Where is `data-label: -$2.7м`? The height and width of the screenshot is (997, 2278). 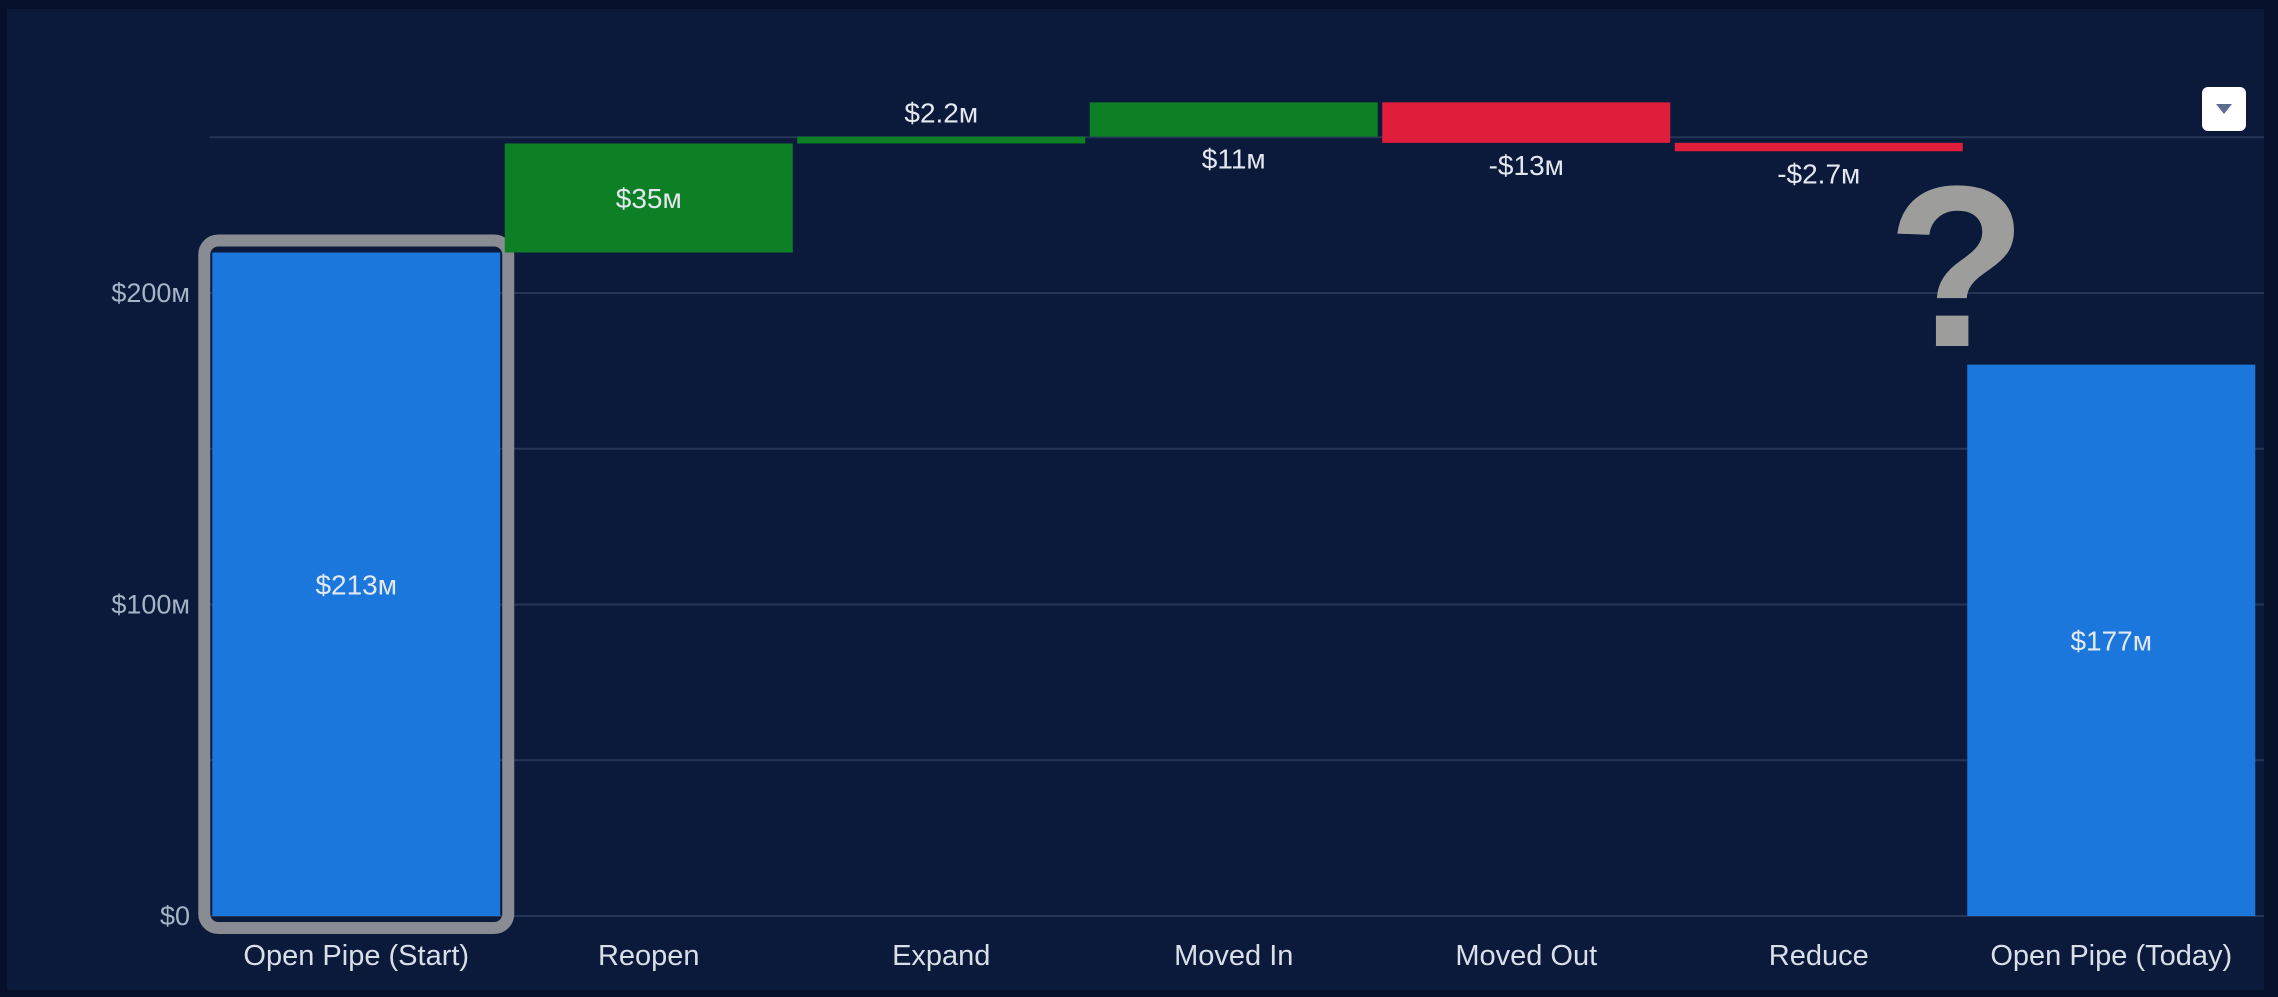 data-label: -$2.7м is located at coordinates (1818, 173).